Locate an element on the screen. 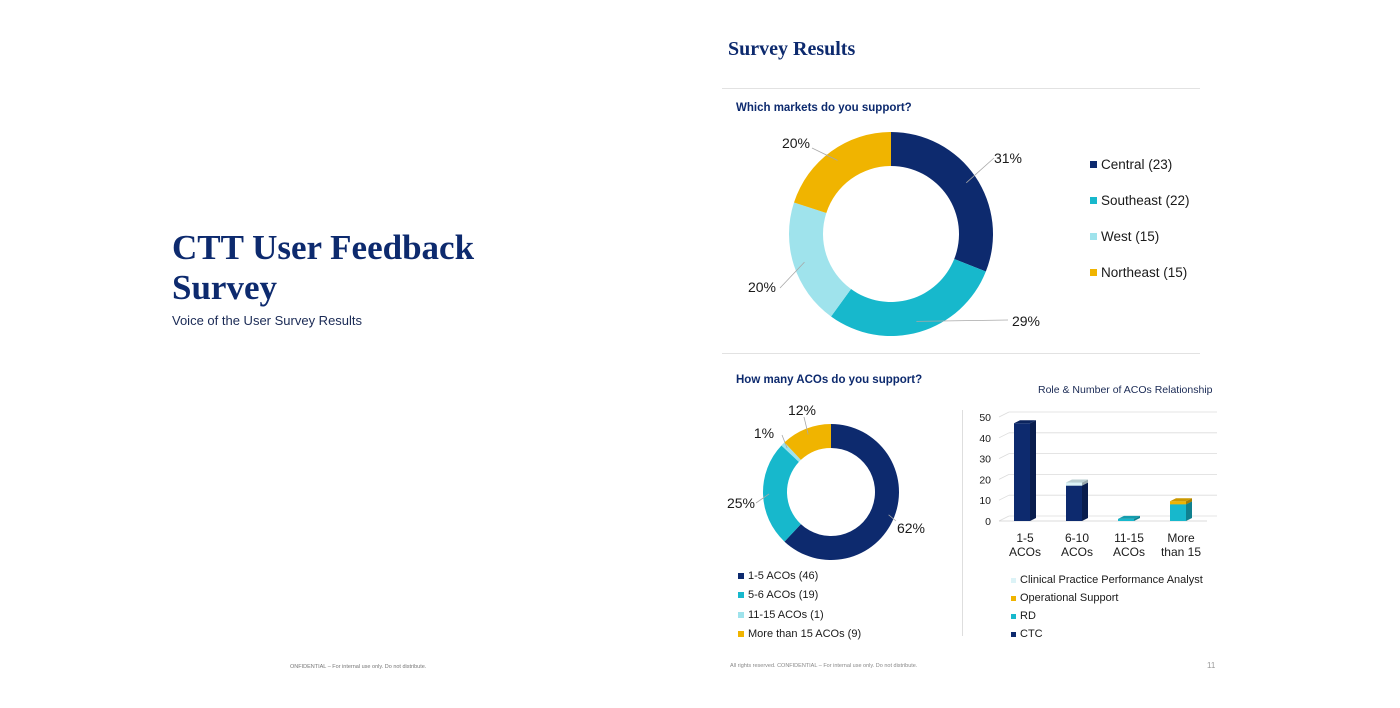  markets-question: Which markets do you support? is located at coordinates (824, 108).